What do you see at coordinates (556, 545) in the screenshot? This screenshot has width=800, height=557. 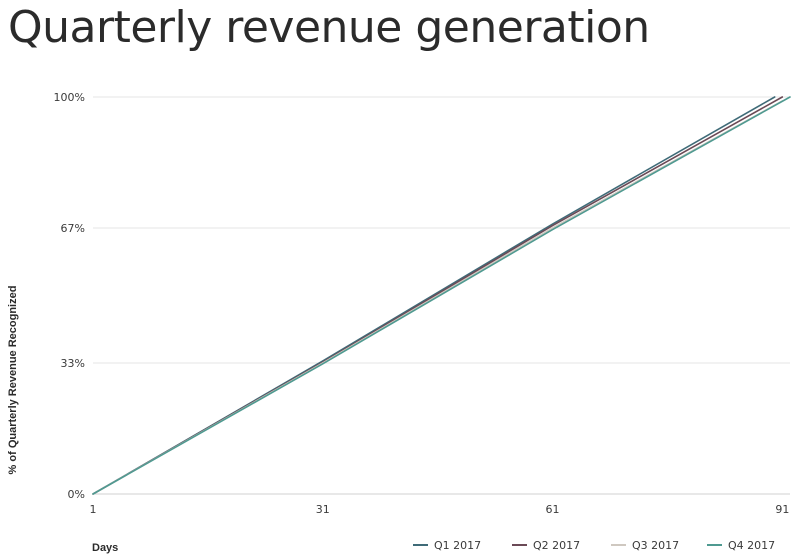 I see `legend-label: Q2 2017` at bounding box center [556, 545].